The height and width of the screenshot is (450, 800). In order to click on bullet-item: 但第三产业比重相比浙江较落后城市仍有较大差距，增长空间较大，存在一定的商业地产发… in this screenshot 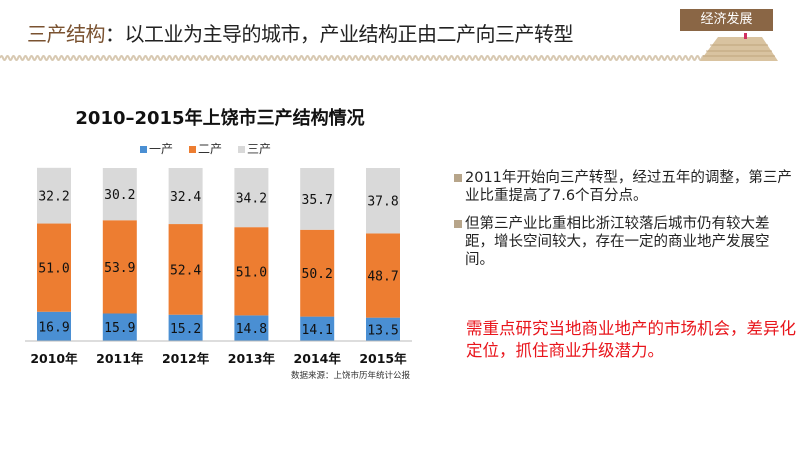, I will do `click(624, 242)`.